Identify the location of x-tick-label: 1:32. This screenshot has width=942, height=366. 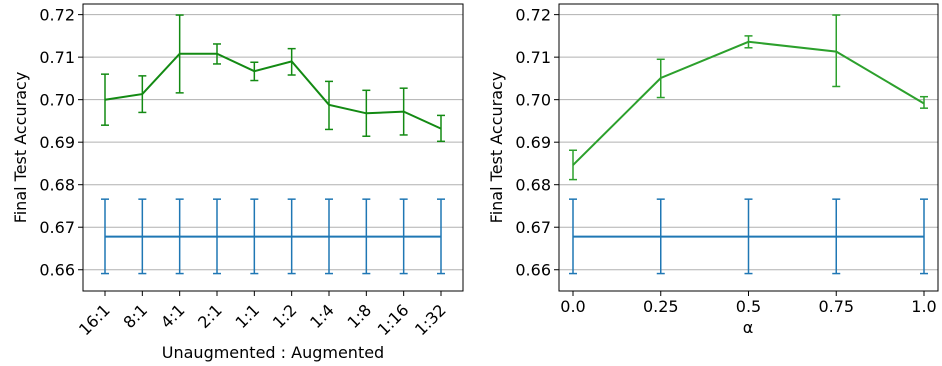
(430, 319).